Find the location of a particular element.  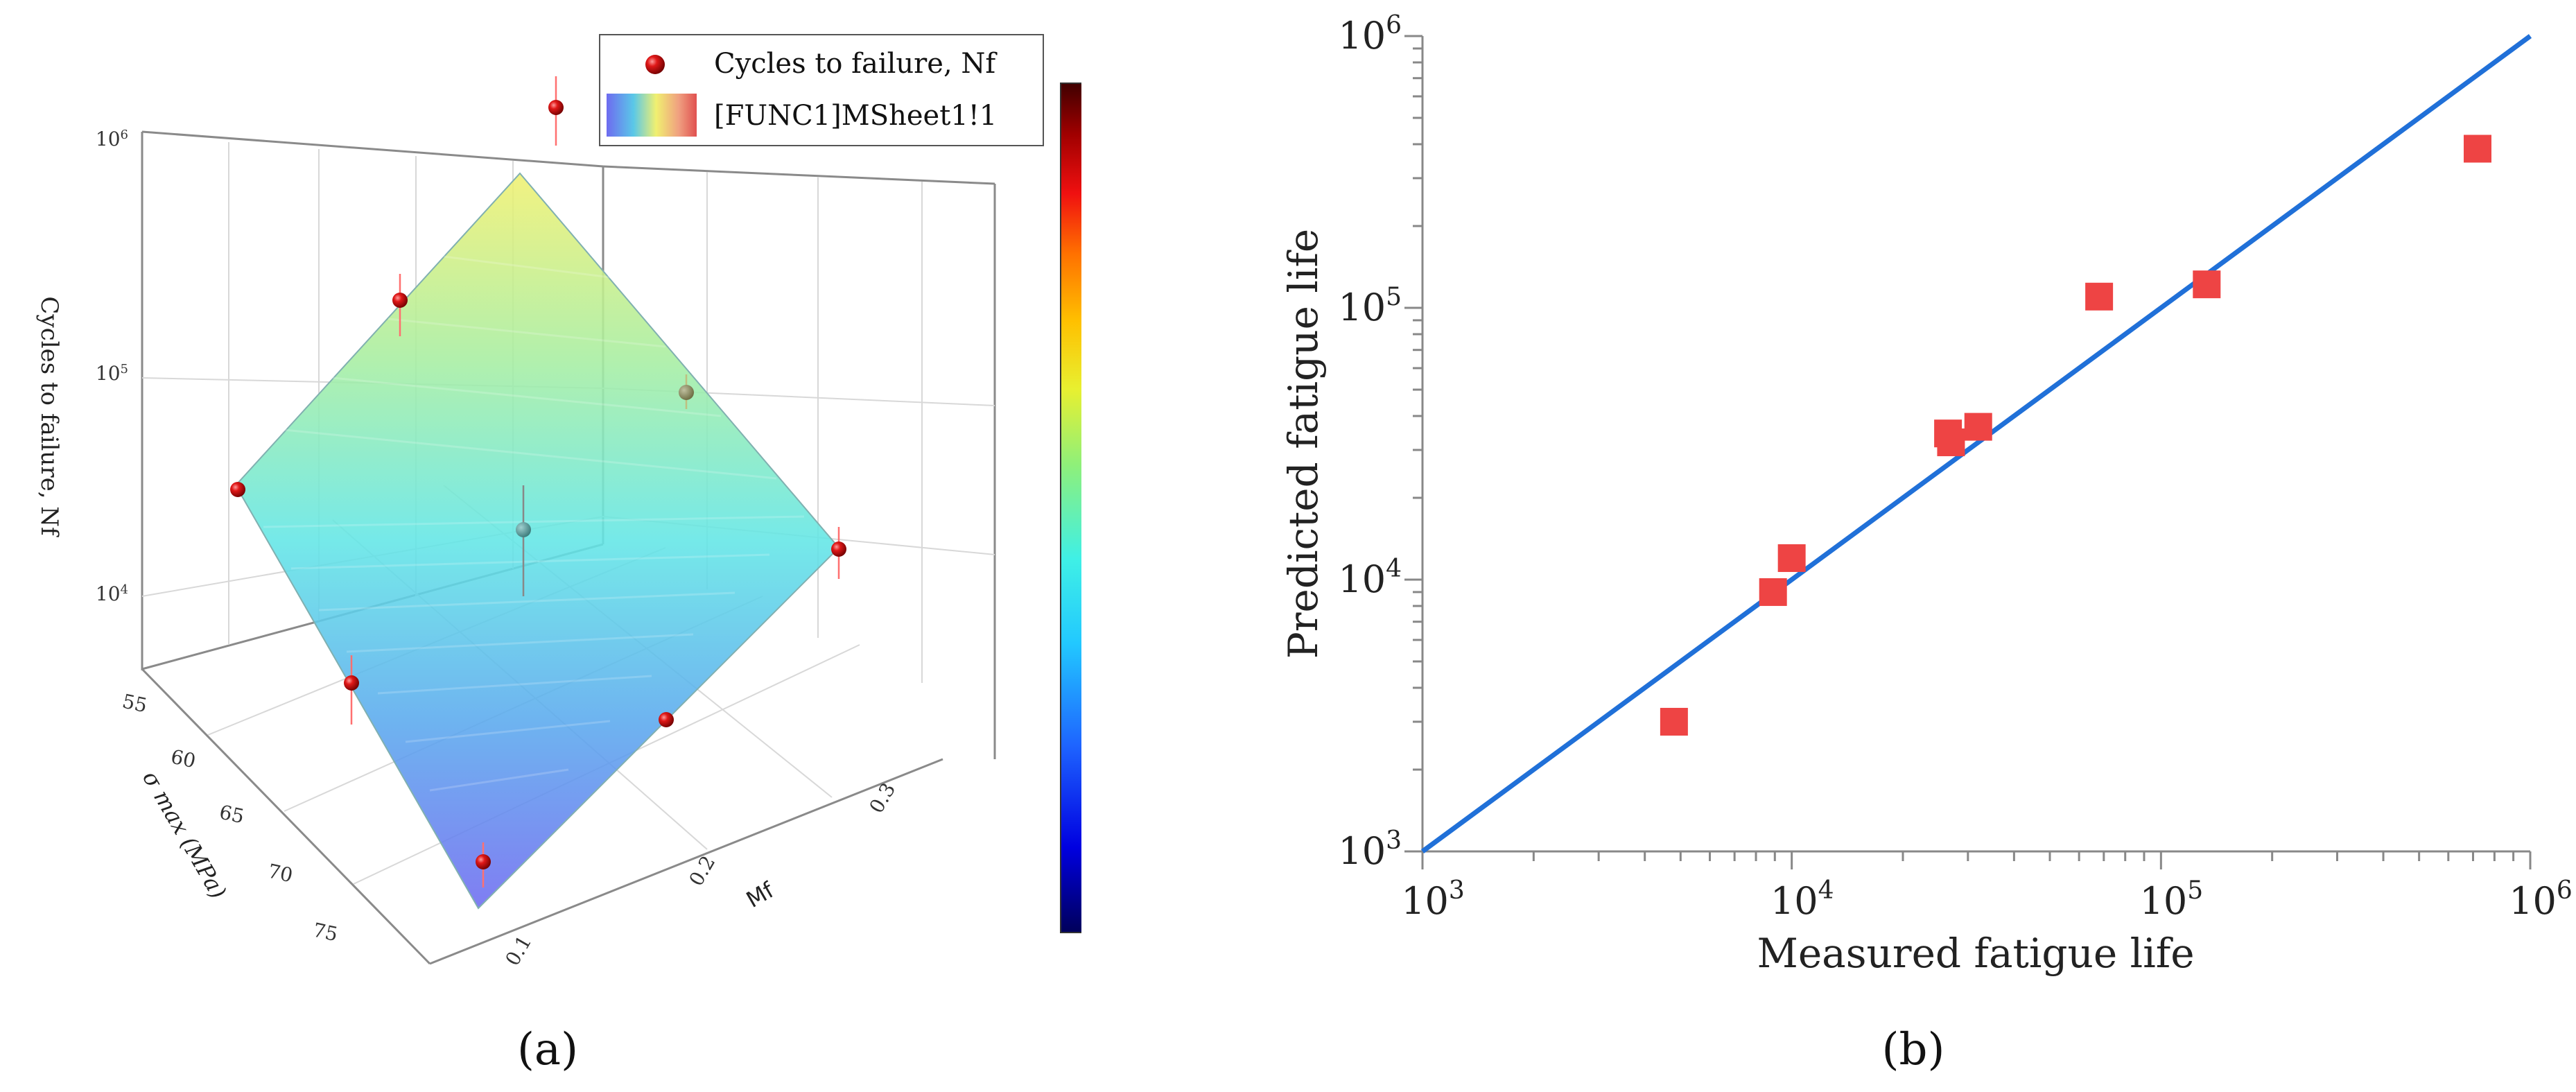

y-axis-title: Mf is located at coordinates (760, 894).